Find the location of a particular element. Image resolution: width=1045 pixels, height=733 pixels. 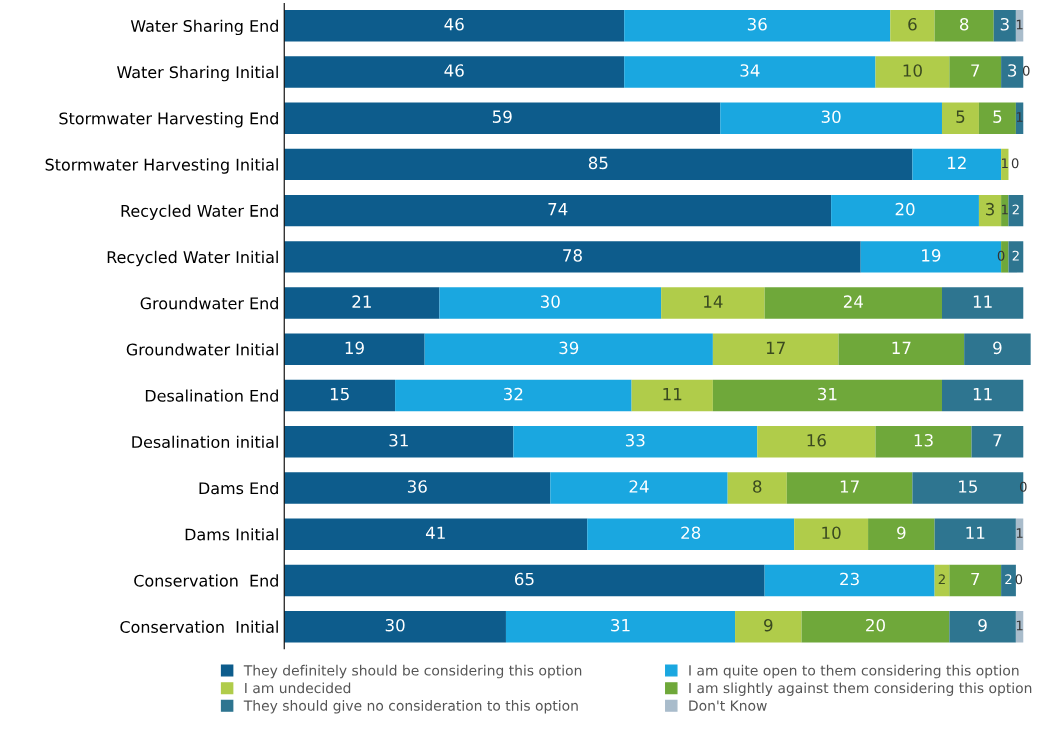

y-tick-label: Dams Initial is located at coordinates (231, 534).